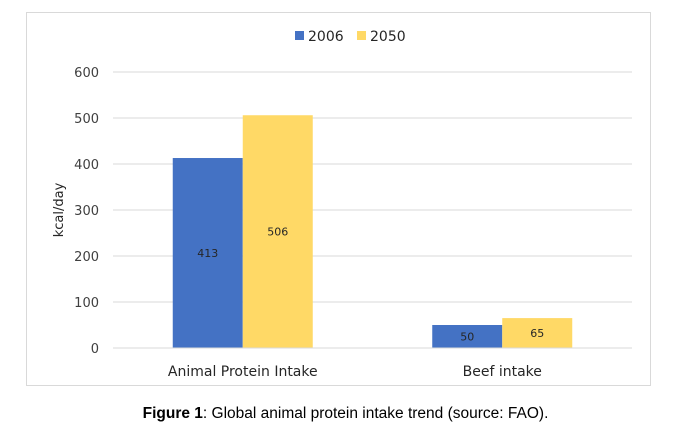 The width and height of the screenshot is (691, 431). Describe the element at coordinates (95, 349) in the screenshot. I see `y-tick-label: 0` at that location.